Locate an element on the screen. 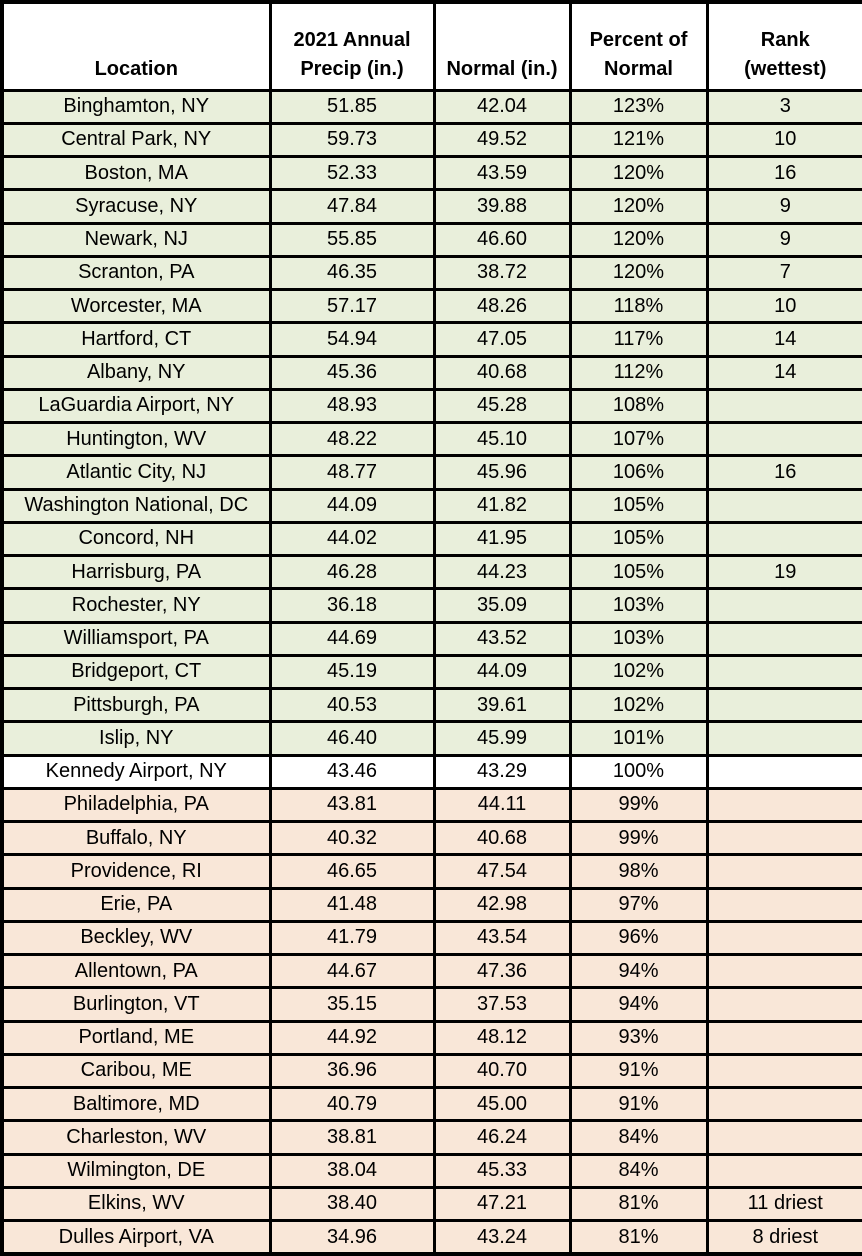  cell-location: Atlantic City, NJ is located at coordinates (136, 472).